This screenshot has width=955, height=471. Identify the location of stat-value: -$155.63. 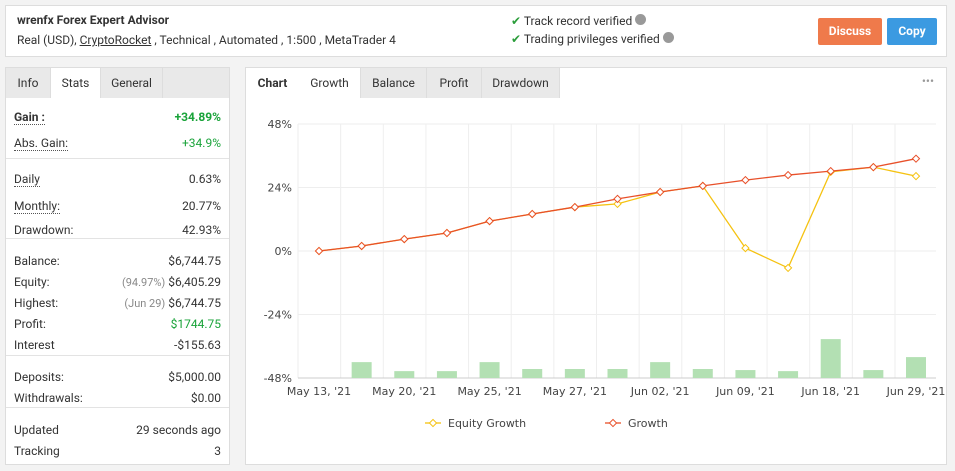
(197, 345).